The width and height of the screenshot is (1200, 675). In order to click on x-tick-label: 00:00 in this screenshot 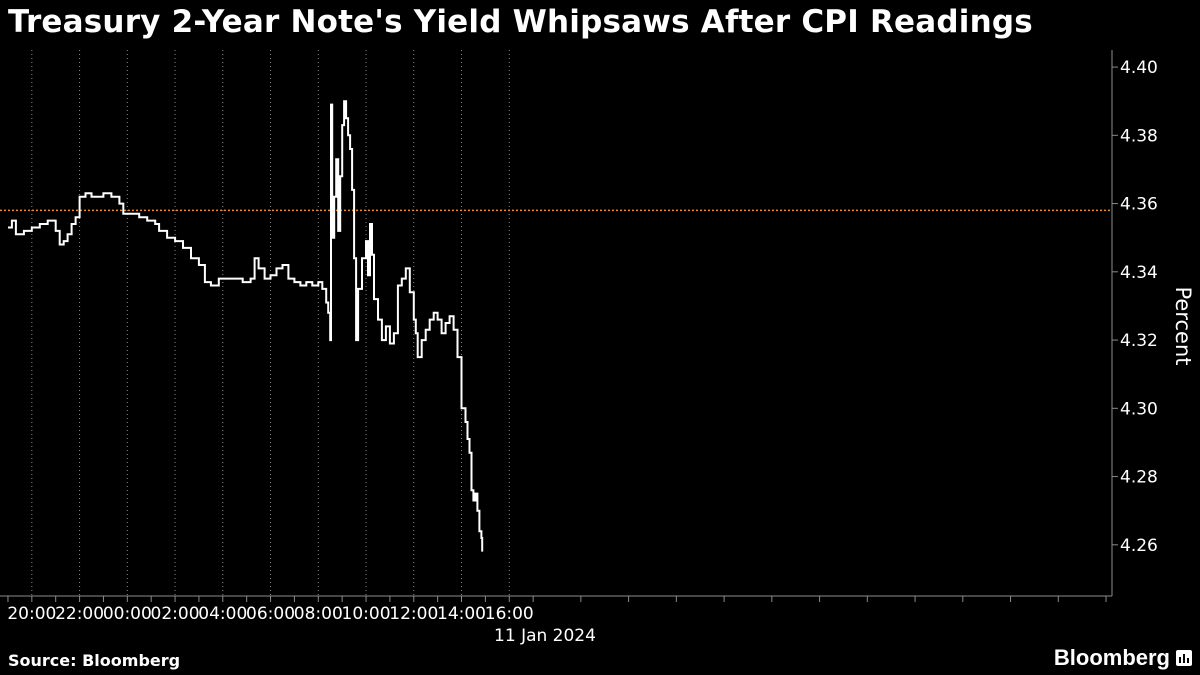, I will do `click(127, 614)`.